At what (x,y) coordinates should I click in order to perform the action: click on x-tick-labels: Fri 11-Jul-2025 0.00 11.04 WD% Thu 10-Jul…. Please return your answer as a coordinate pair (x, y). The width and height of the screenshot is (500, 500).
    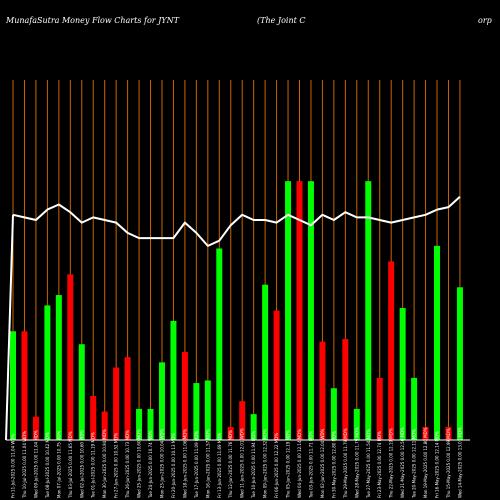
    Looking at the image, I should click on (237, 463).